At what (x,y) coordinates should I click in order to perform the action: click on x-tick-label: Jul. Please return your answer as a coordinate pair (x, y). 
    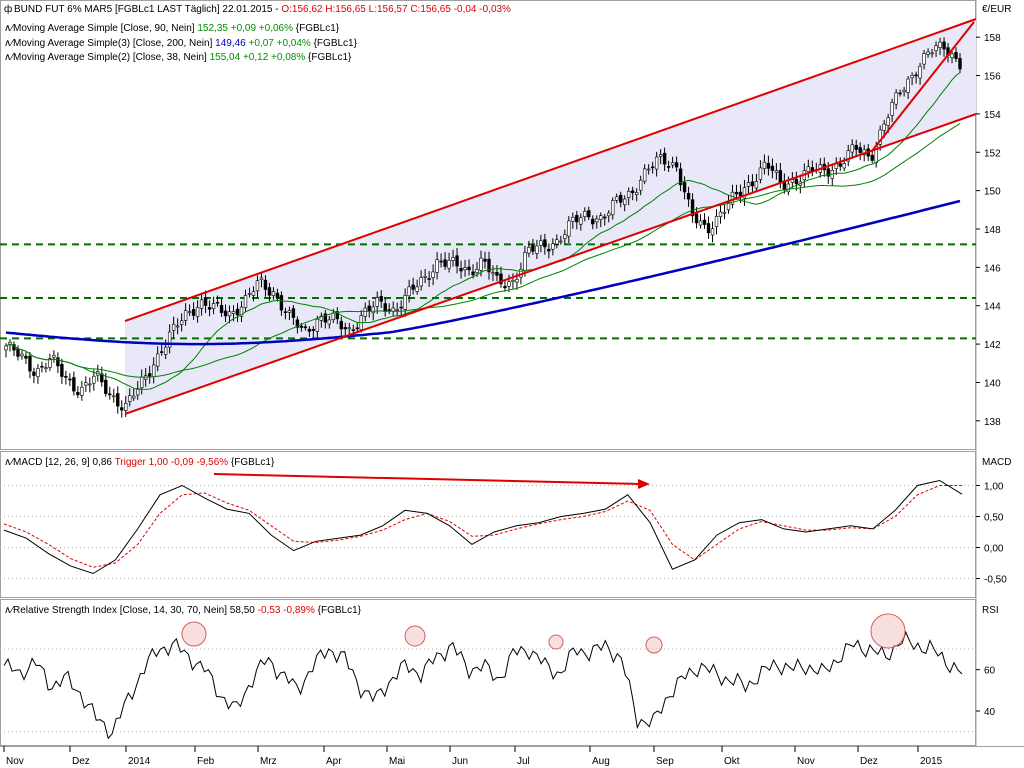
    Looking at the image, I should click on (523, 761).